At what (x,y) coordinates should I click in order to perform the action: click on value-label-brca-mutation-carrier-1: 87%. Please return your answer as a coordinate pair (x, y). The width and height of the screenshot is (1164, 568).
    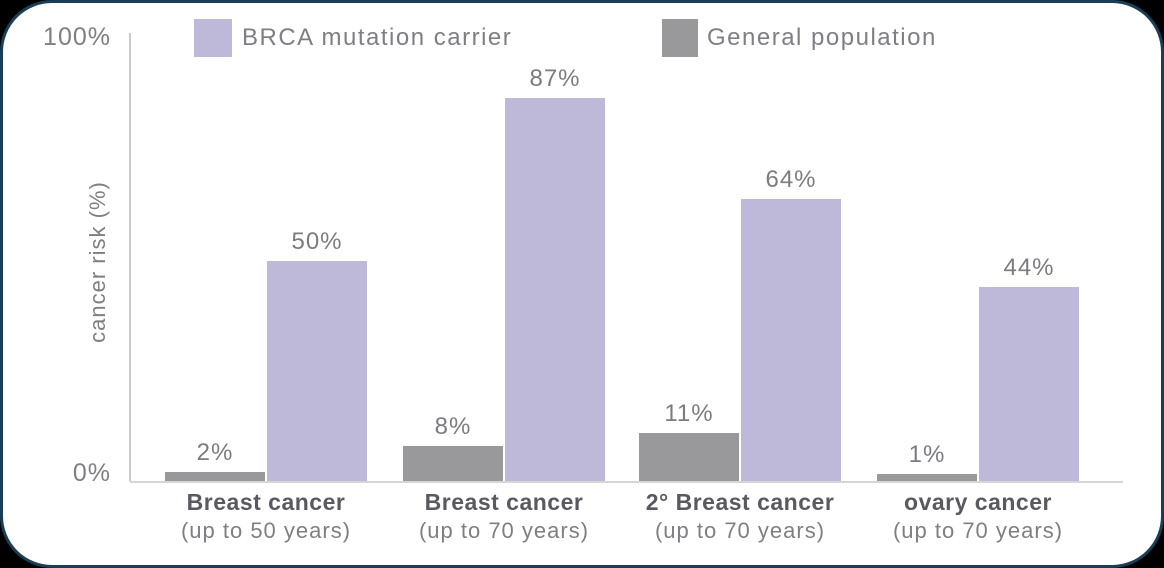
    Looking at the image, I should click on (555, 78).